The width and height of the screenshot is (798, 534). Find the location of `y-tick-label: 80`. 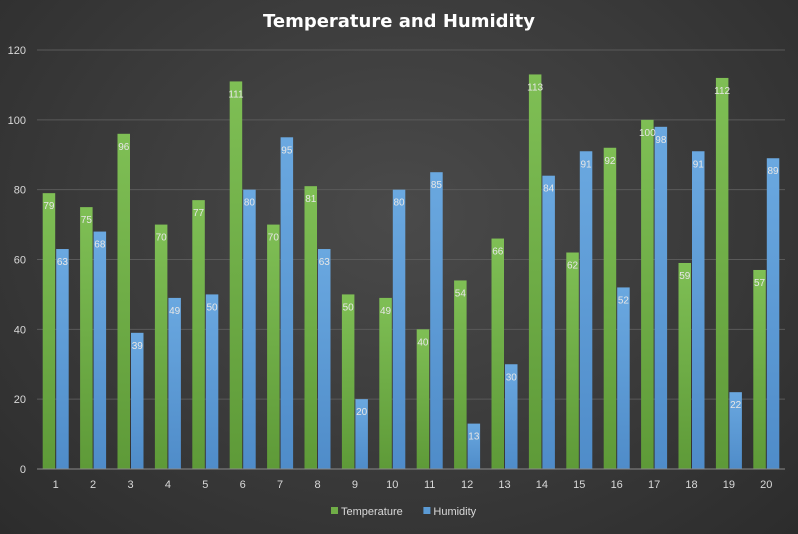

y-tick-label: 80 is located at coordinates (20, 191).